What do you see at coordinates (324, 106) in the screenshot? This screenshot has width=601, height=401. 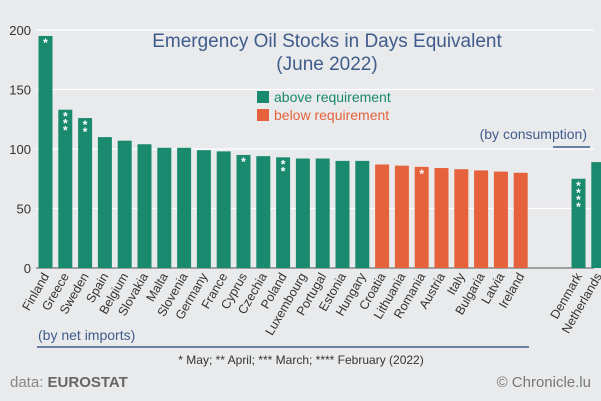 I see `legend: above requirement below requirement` at bounding box center [324, 106].